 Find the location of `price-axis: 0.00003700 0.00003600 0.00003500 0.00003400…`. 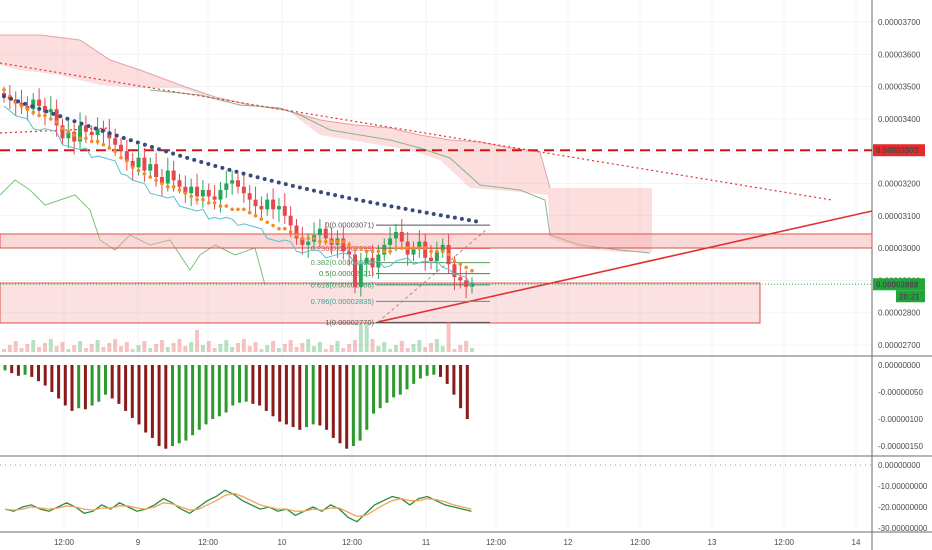

price-axis: 0.00003700 0.00003600 0.00003500 0.00003400… is located at coordinates (900, 275).